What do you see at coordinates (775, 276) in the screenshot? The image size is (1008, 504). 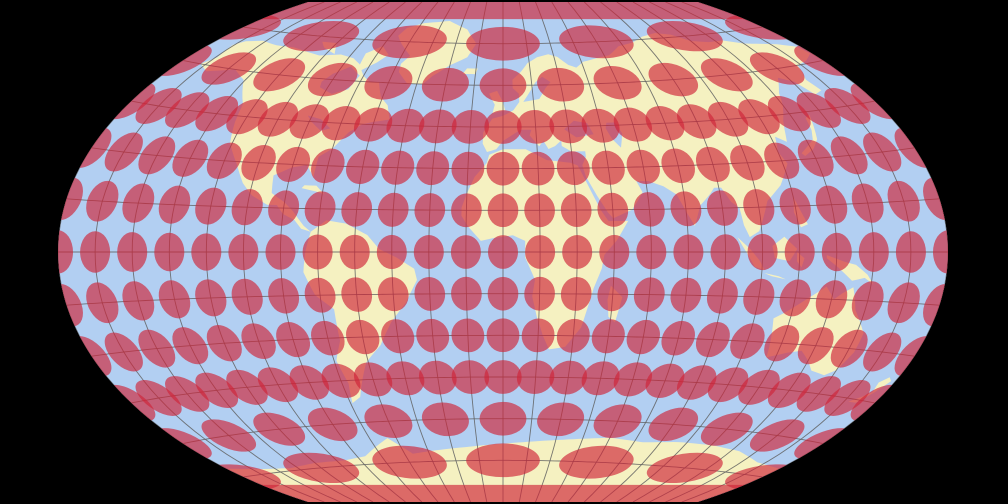 I see `landmass-java` at bounding box center [775, 276].